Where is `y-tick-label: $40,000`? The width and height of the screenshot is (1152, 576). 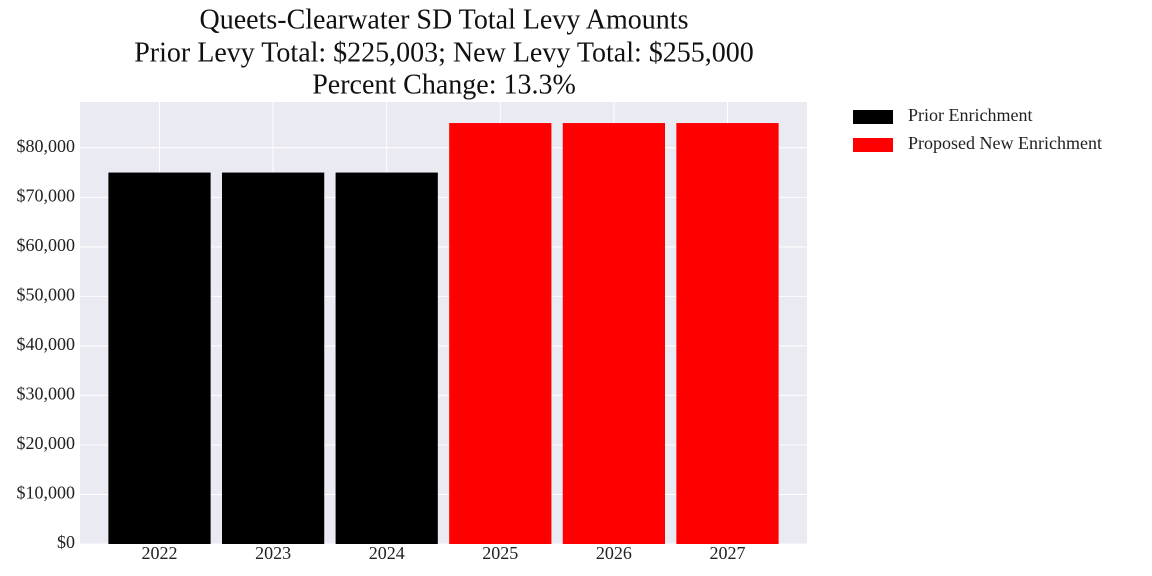 y-tick-label: $40,000 is located at coordinates (46, 344).